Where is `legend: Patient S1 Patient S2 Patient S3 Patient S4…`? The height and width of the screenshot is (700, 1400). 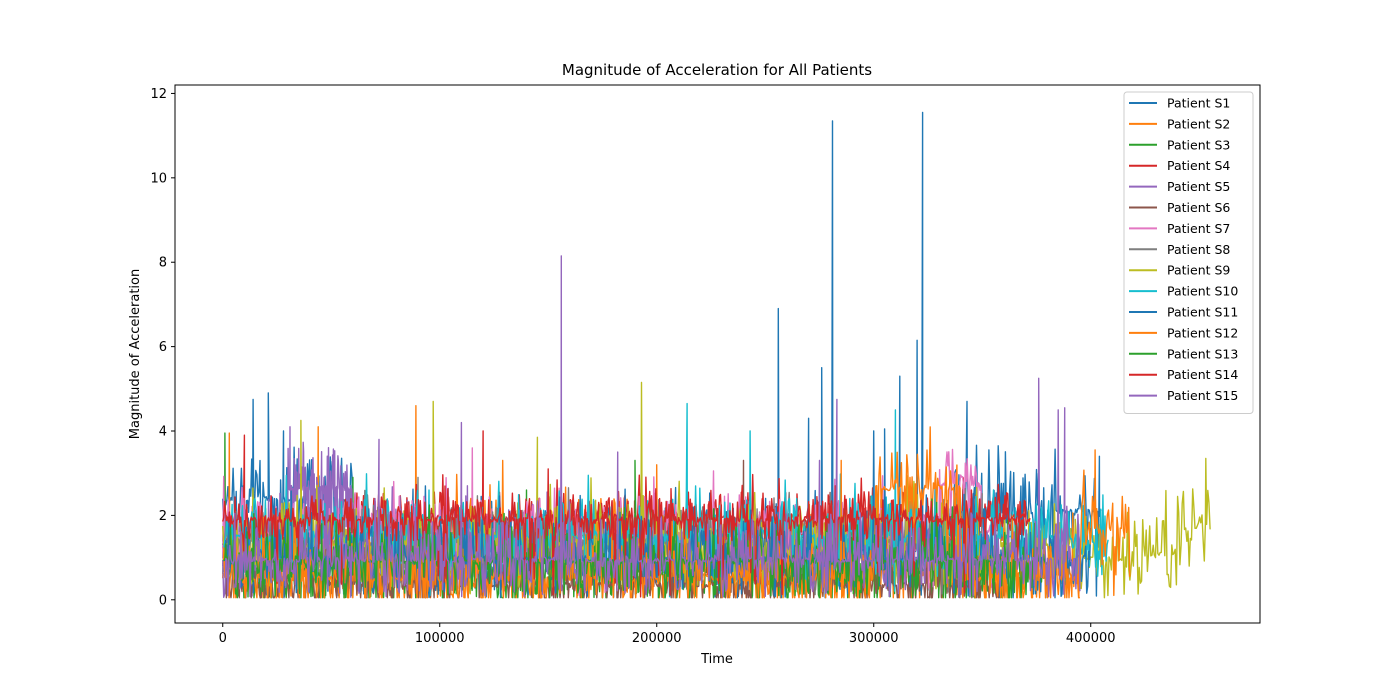
legend: Patient S1 Patient S2 Patient S3 Patient S4… is located at coordinates (1188, 252).